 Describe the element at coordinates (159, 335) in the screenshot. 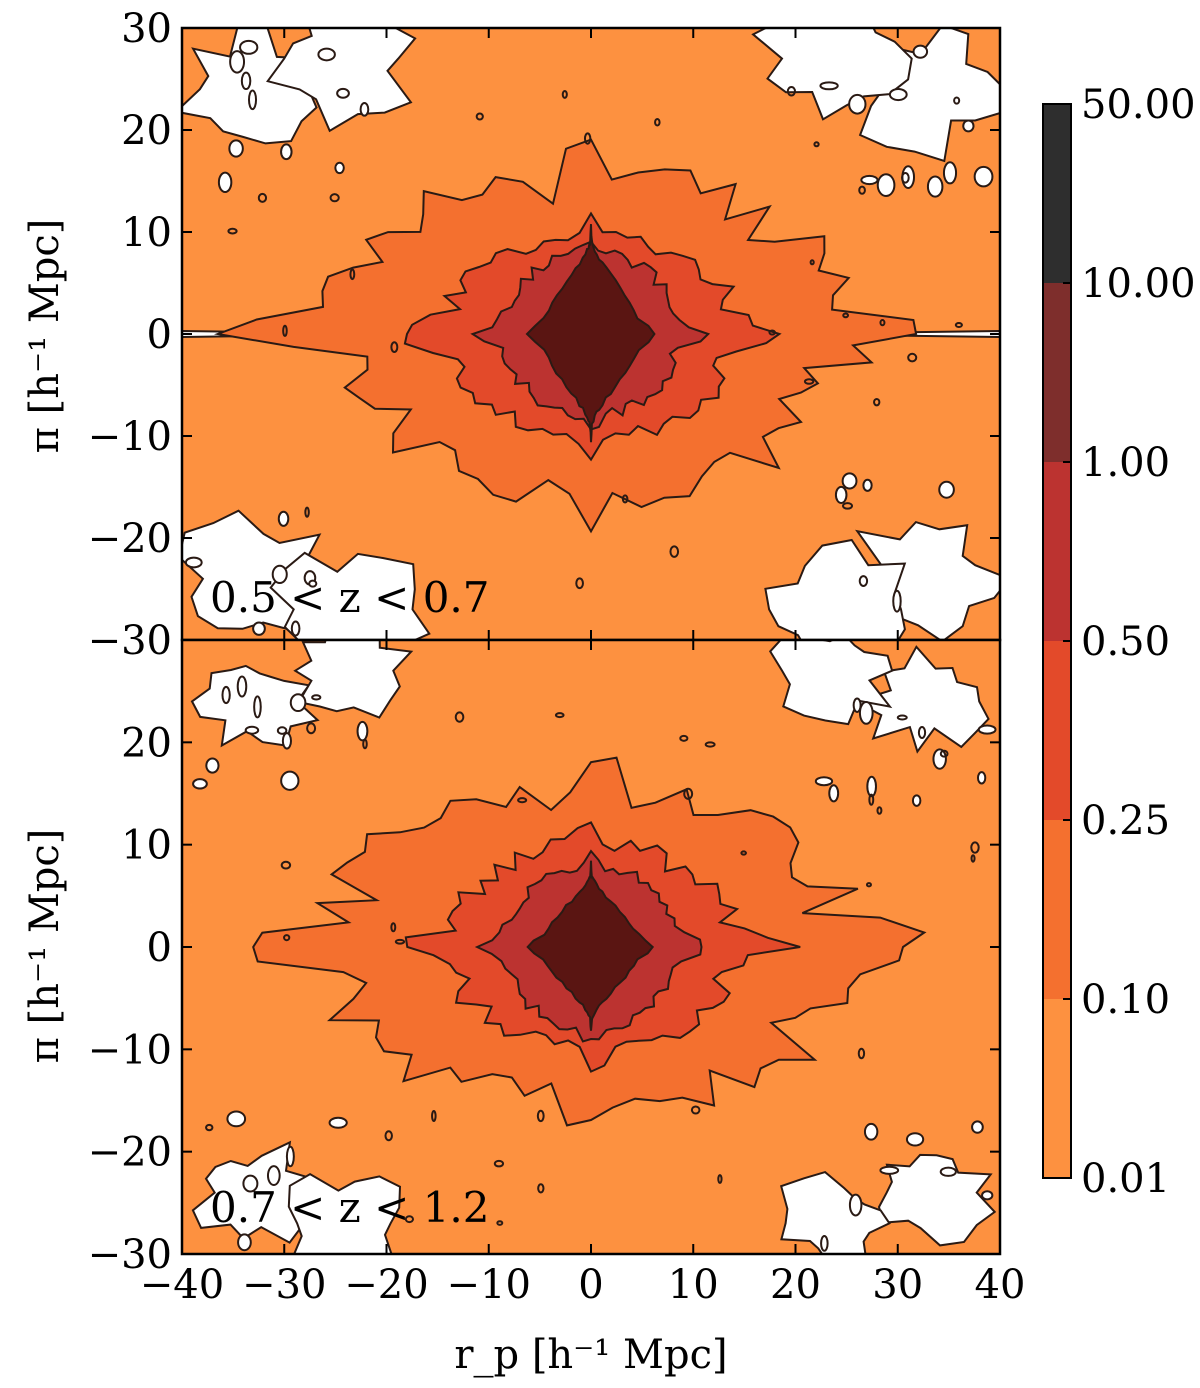

I see `y-tick-label: 0` at that location.